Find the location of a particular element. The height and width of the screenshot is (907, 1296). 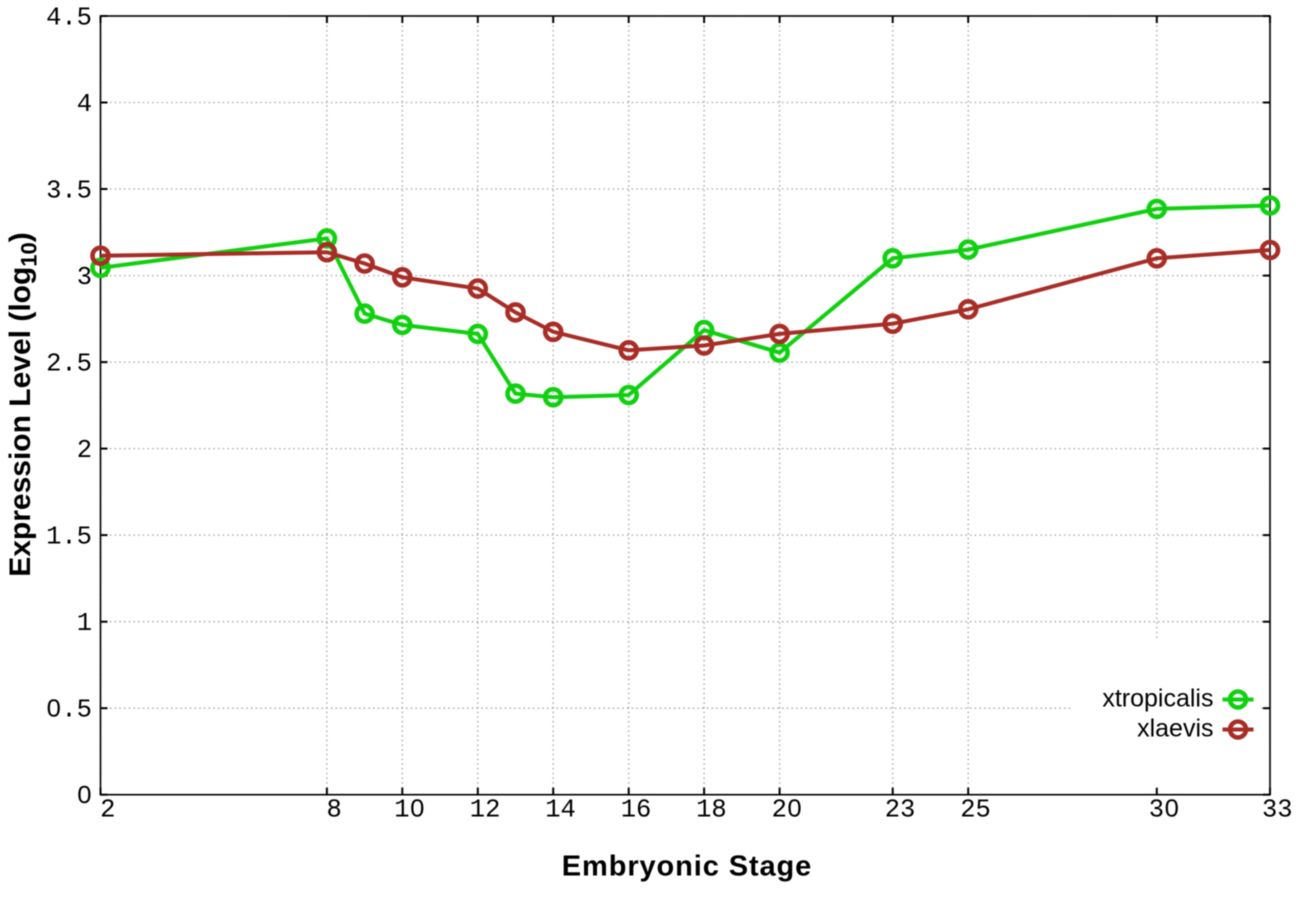

svg-text: xtropicalis is located at coordinates (1157, 699).